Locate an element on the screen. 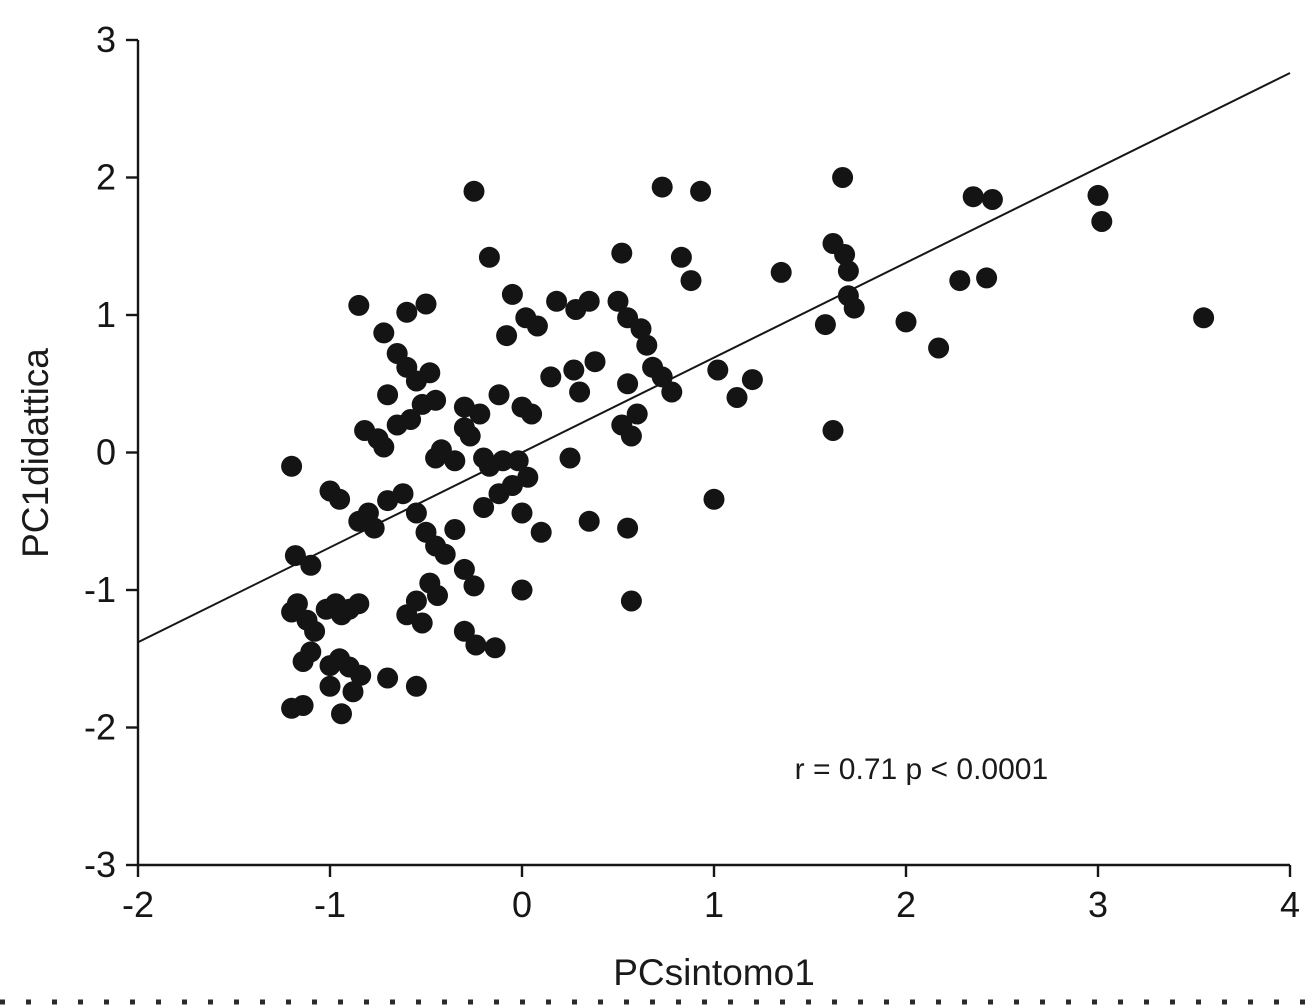 The width and height of the screenshot is (1316, 1006). x-axis-title: PCsintomo1 is located at coordinates (714, 972).